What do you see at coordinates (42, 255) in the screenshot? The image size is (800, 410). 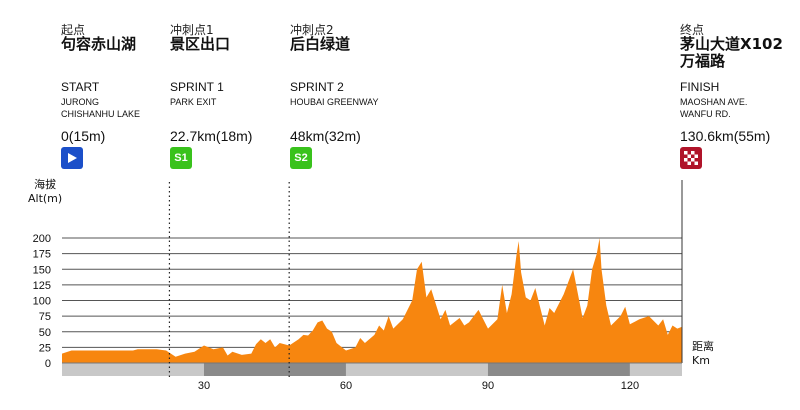 I see `y-tick-label-175: 175` at bounding box center [42, 255].